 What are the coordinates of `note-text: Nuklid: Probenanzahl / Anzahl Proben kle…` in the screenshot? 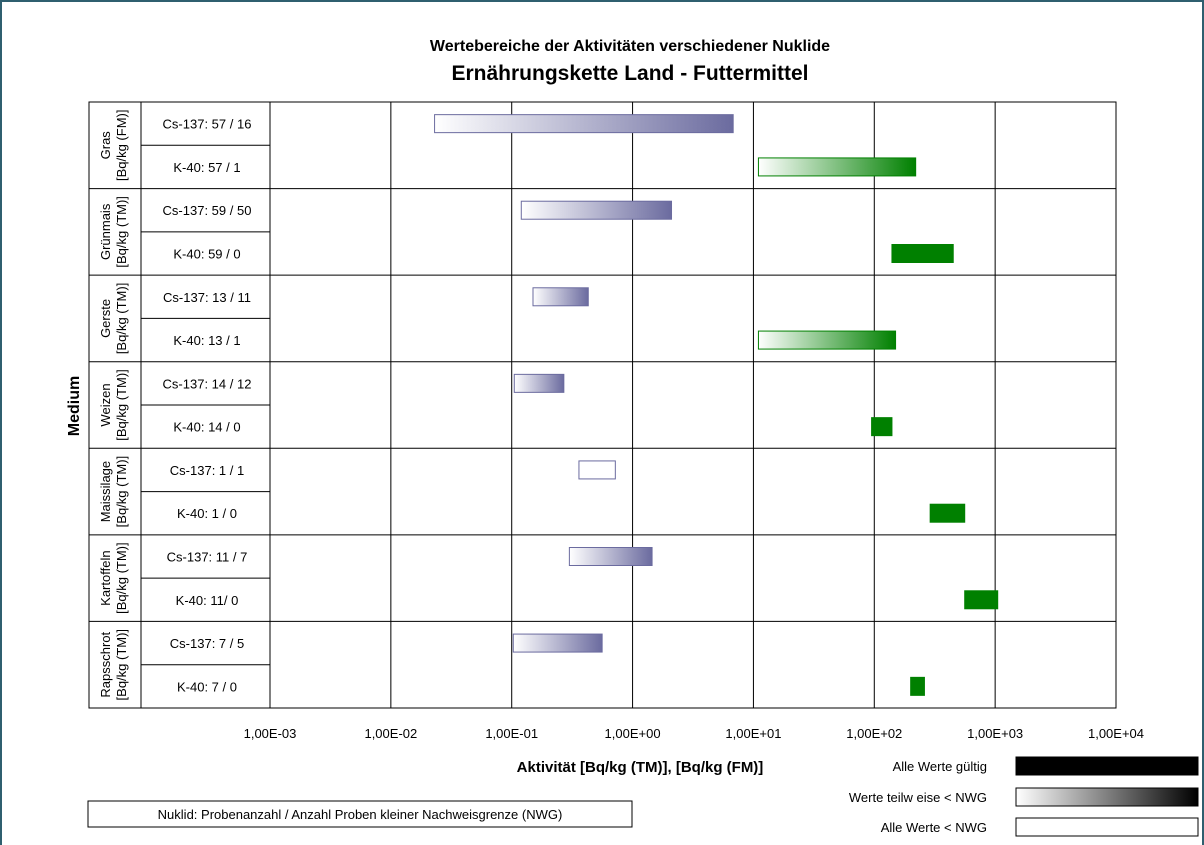 It's located at (360, 814).